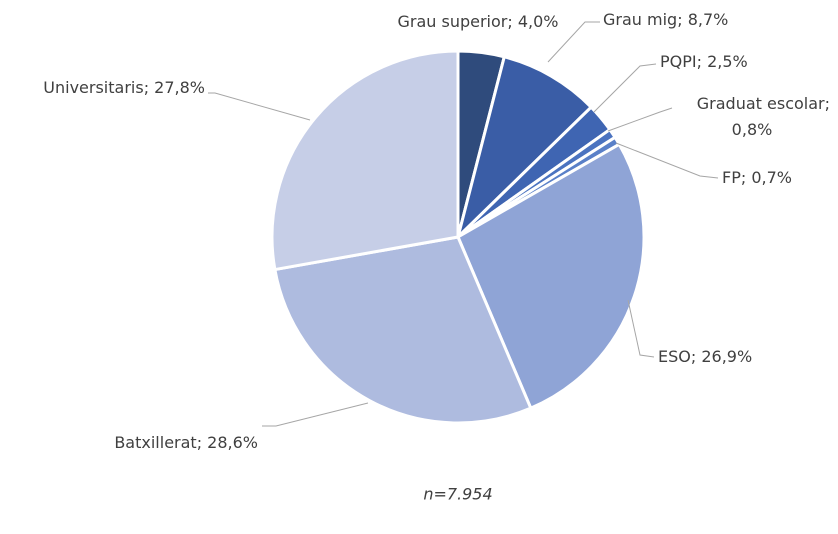 The image size is (838, 534). What do you see at coordinates (232, 442) in the screenshot?
I see `value-label: 28,6%` at bounding box center [232, 442].